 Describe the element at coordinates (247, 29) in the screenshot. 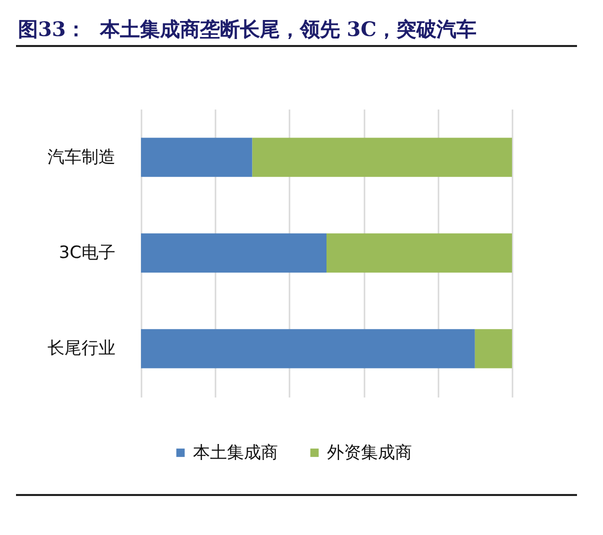

I see `chart-title: 图33： 本土集成商垄断长尾，领先 3C，突破汽车` at that location.